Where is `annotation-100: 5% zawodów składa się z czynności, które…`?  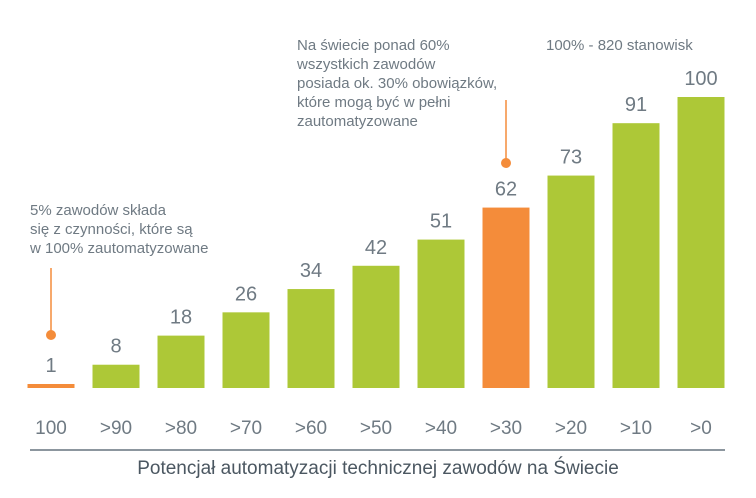
annotation-100: 5% zawodów składa się z czynności, które… is located at coordinates (119, 229).